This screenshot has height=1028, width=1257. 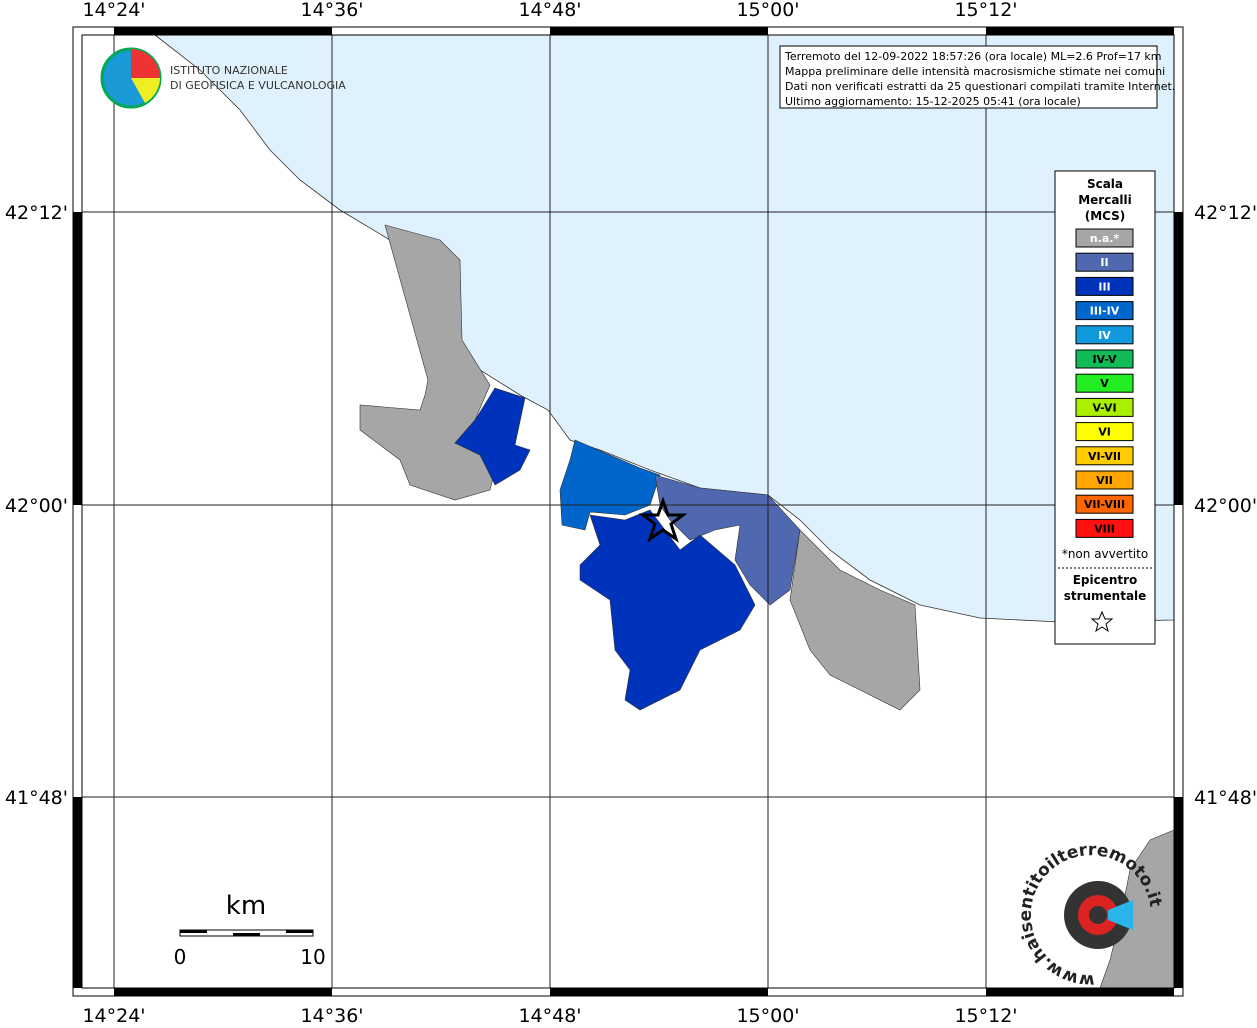 I want to click on legend-label: VIII, so click(x=1104, y=528).